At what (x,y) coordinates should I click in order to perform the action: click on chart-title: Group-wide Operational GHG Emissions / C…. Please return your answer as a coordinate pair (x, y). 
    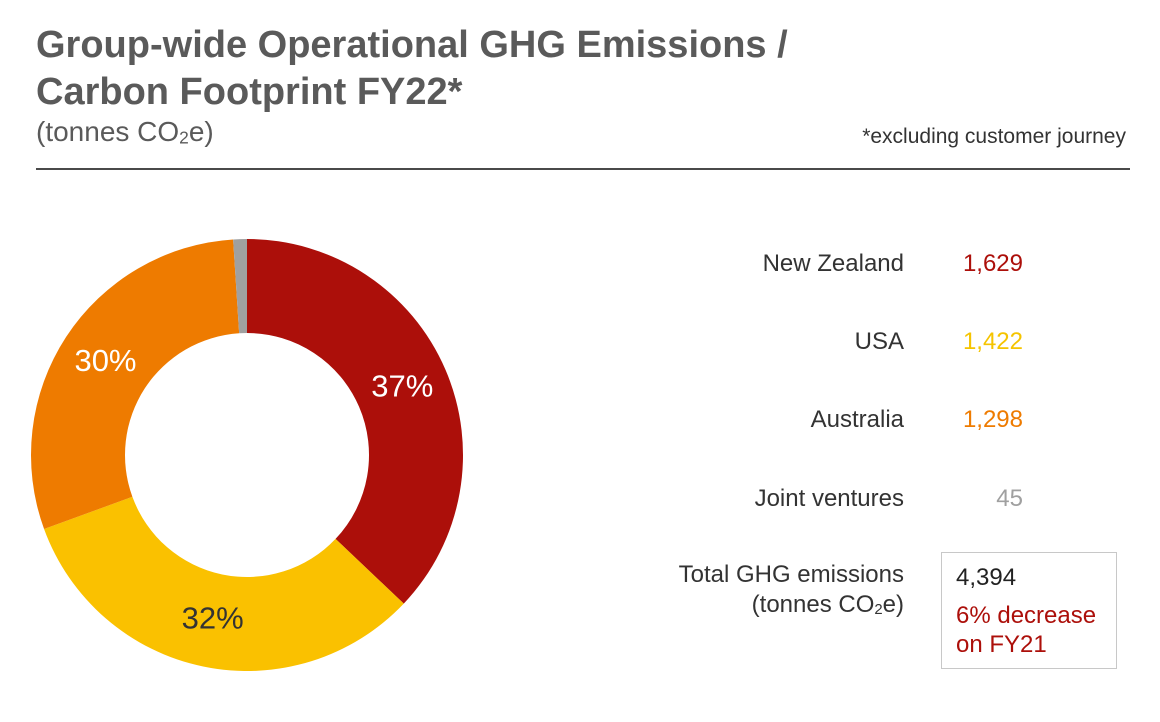
    Looking at the image, I should click on (486, 69).